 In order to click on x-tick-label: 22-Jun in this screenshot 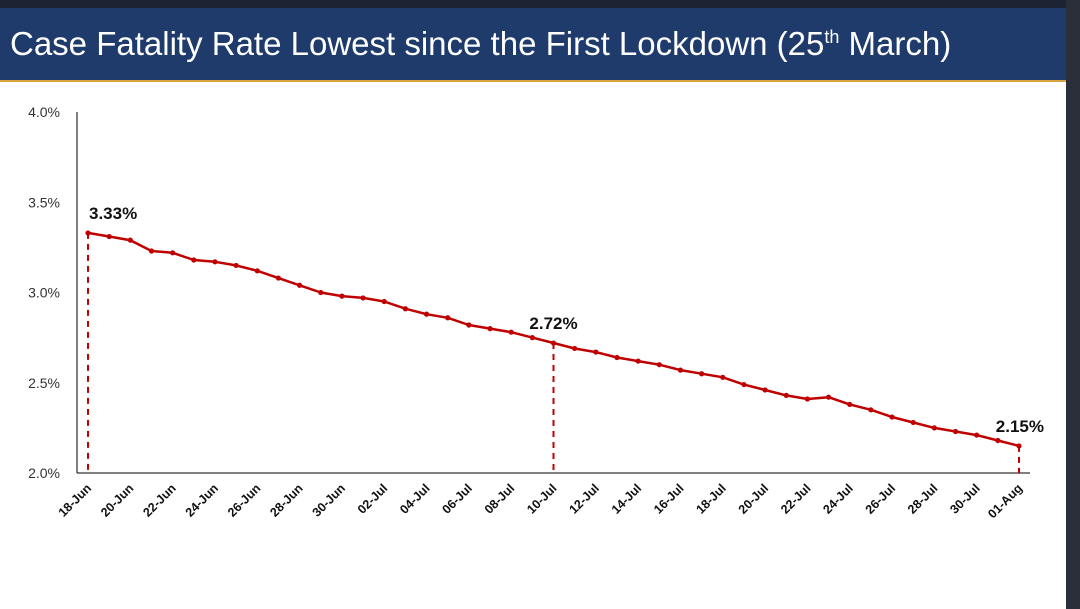, I will do `click(159, 500)`.